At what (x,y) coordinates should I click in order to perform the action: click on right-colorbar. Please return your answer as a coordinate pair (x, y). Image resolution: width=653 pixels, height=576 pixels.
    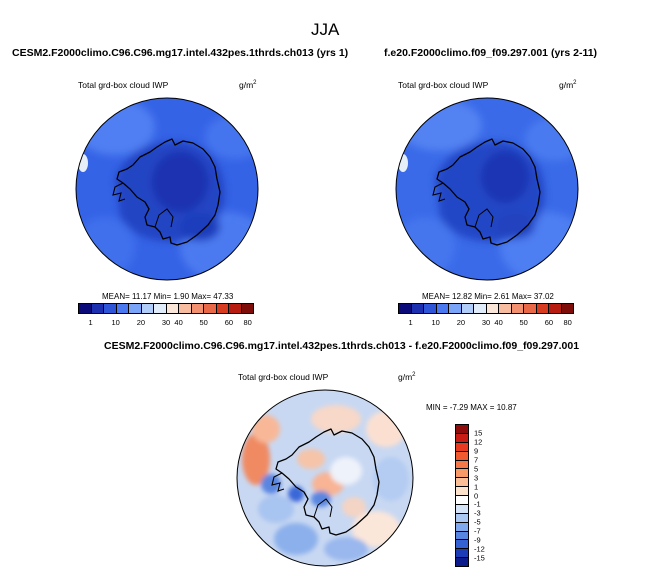
    Looking at the image, I should click on (486, 308).